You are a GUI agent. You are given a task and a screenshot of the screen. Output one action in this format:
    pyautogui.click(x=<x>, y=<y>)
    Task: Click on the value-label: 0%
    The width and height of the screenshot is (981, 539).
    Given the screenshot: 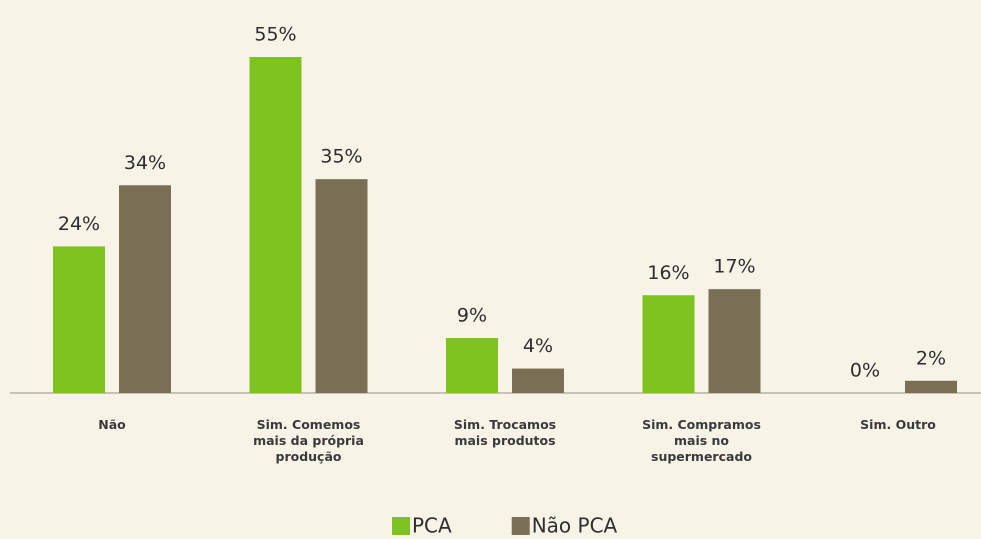 What is the action you would take?
    pyautogui.click(x=865, y=371)
    